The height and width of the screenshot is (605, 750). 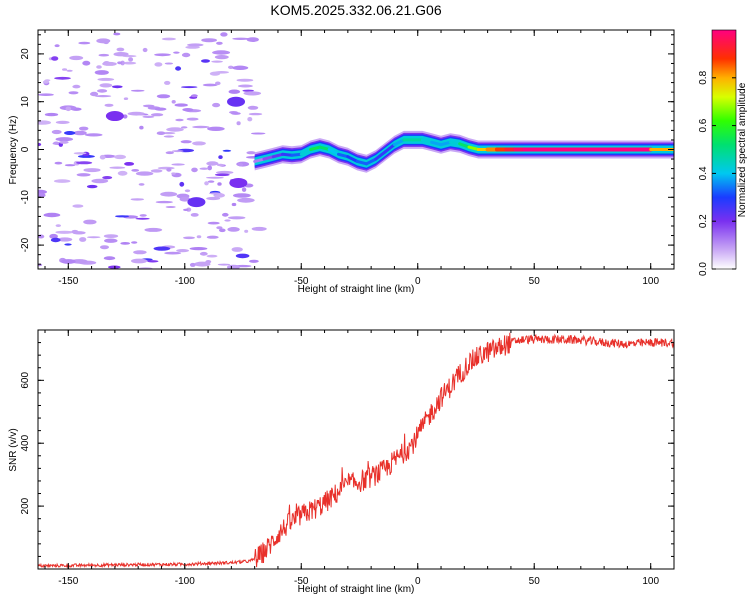 What do you see at coordinates (650, 281) in the screenshot?
I see `x-tick-label: 100` at bounding box center [650, 281].